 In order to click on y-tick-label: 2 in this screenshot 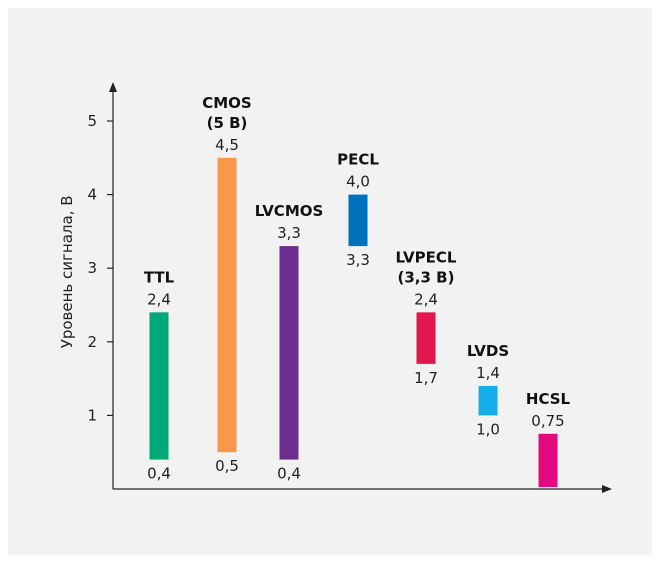, I will do `click(92, 342)`.